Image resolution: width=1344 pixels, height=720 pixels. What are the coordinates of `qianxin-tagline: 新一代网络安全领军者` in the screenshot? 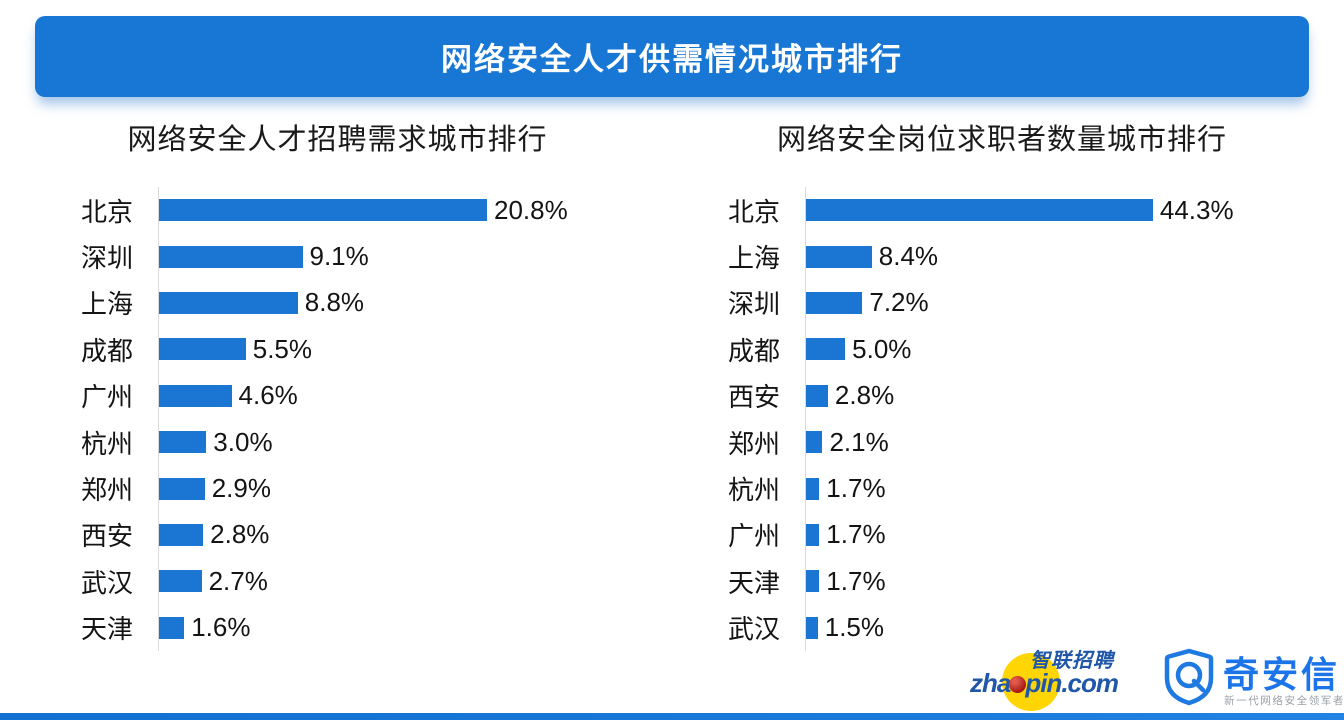 It's located at (1284, 701).